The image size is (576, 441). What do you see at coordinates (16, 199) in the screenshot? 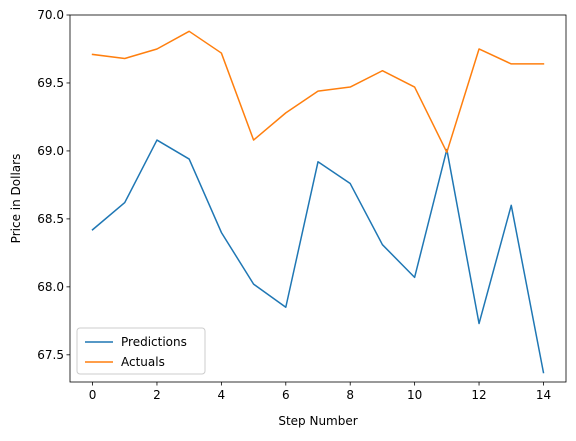
I see `y-axis-label: Price in Dollars` at bounding box center [16, 199].